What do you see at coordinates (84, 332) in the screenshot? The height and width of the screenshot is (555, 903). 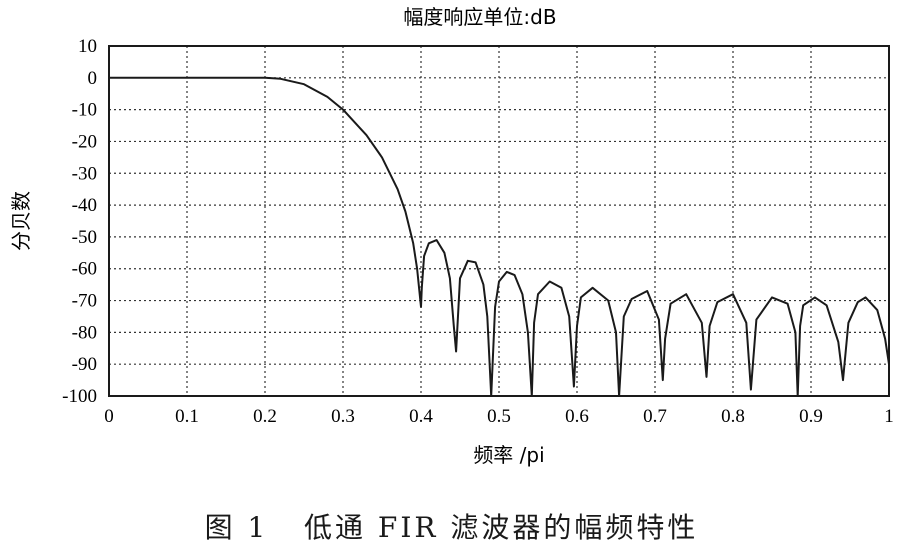 I see `y-tick-label: -80` at bounding box center [84, 332].